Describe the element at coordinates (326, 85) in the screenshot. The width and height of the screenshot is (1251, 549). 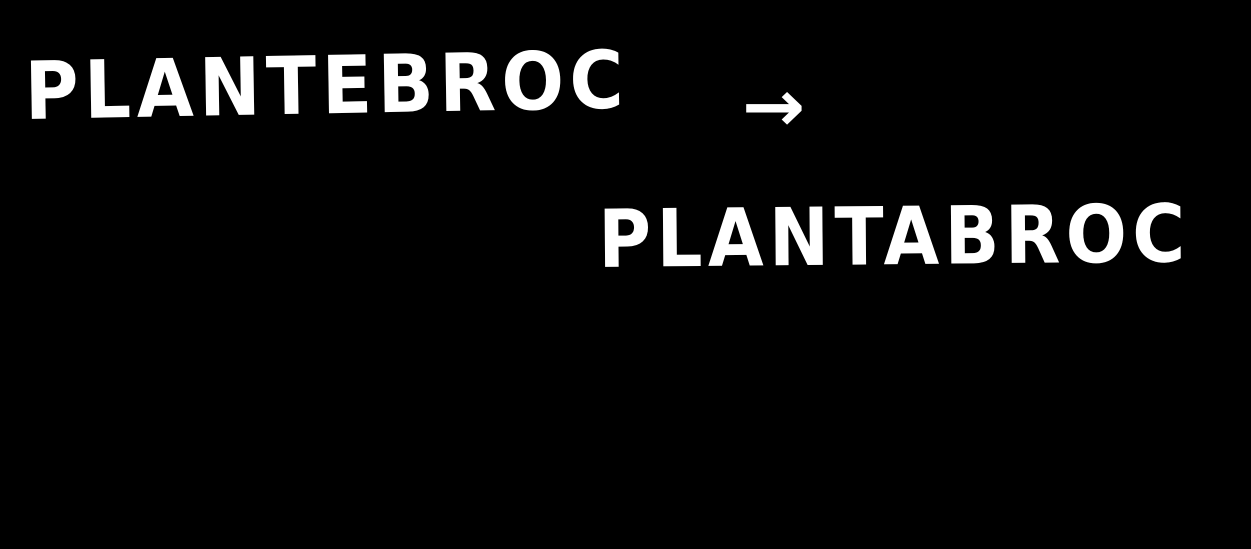
I see `original-word-text: PLANTEBROC` at that location.